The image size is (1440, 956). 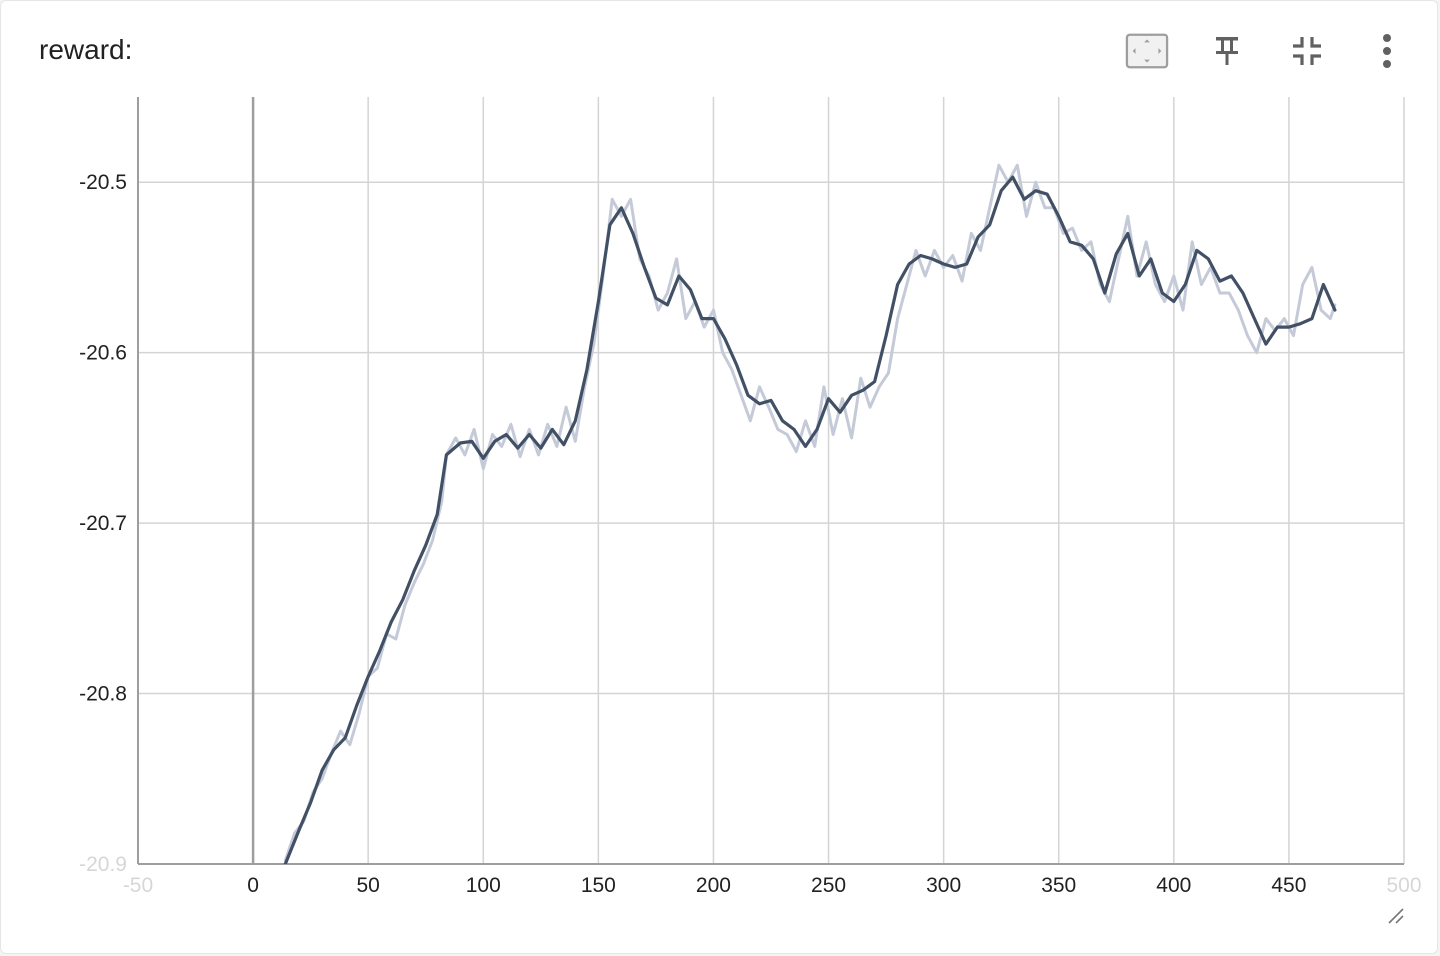 I want to click on fit-domain-button, so click(x=1147, y=51).